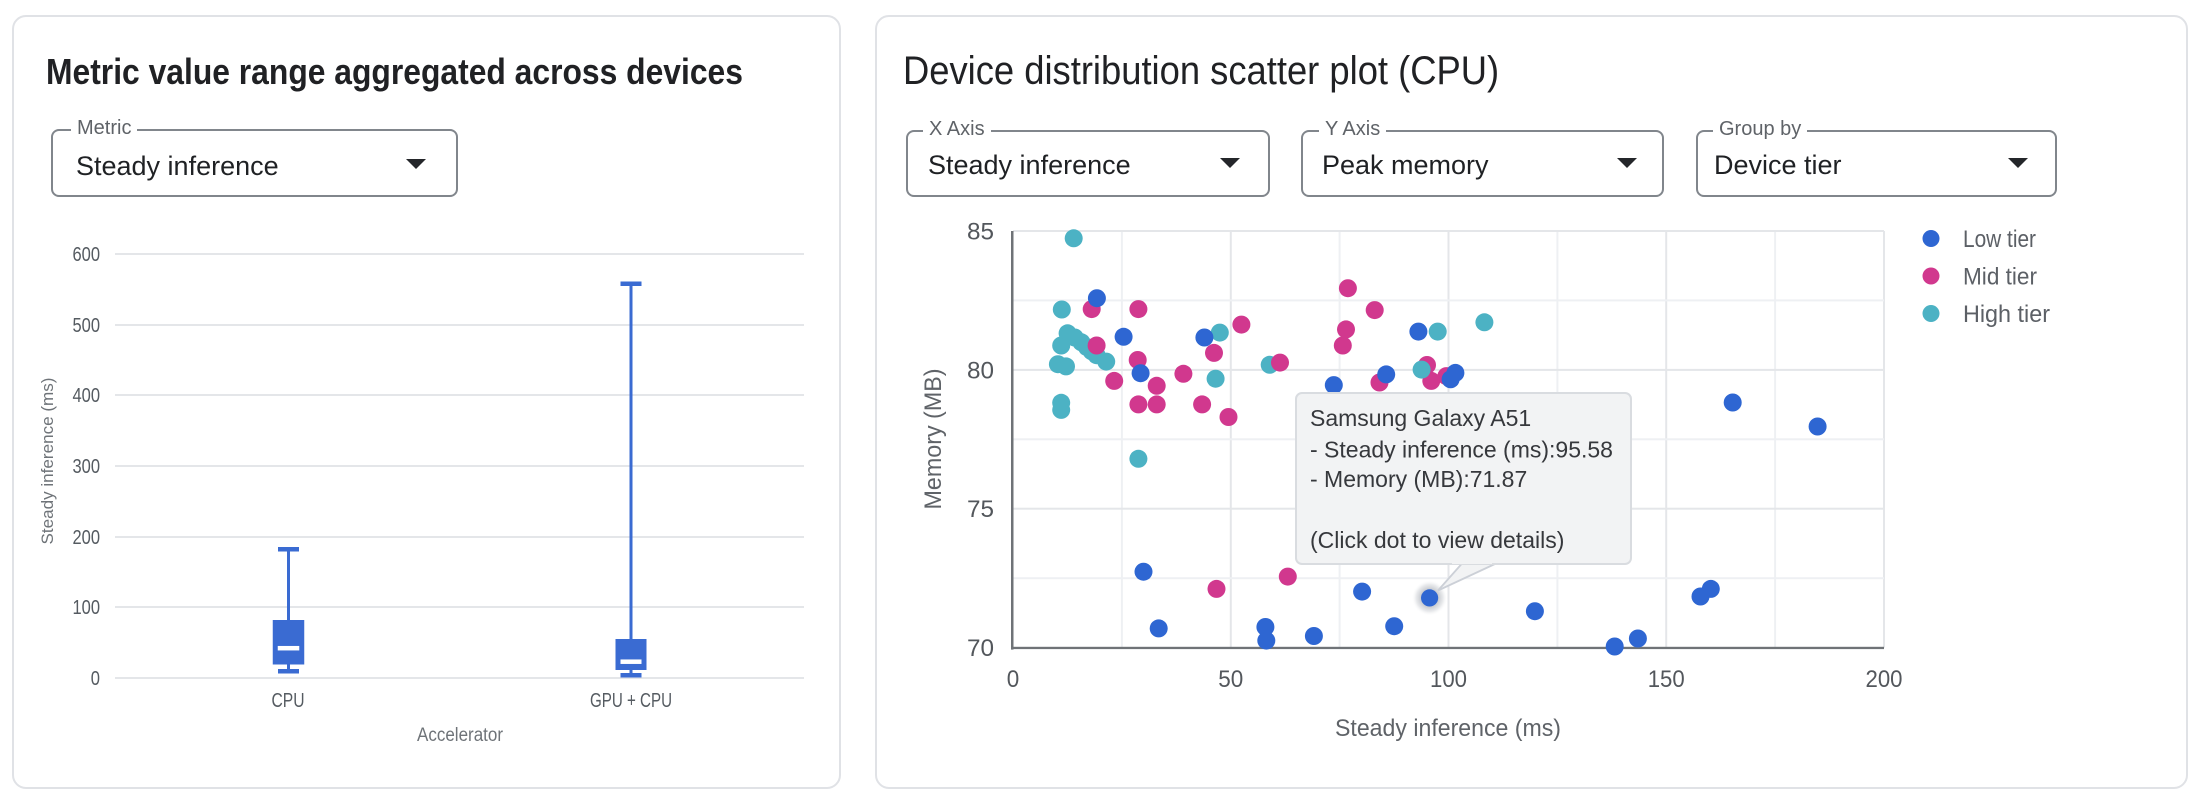  I want to click on svg-text: CPU, so click(288, 701).